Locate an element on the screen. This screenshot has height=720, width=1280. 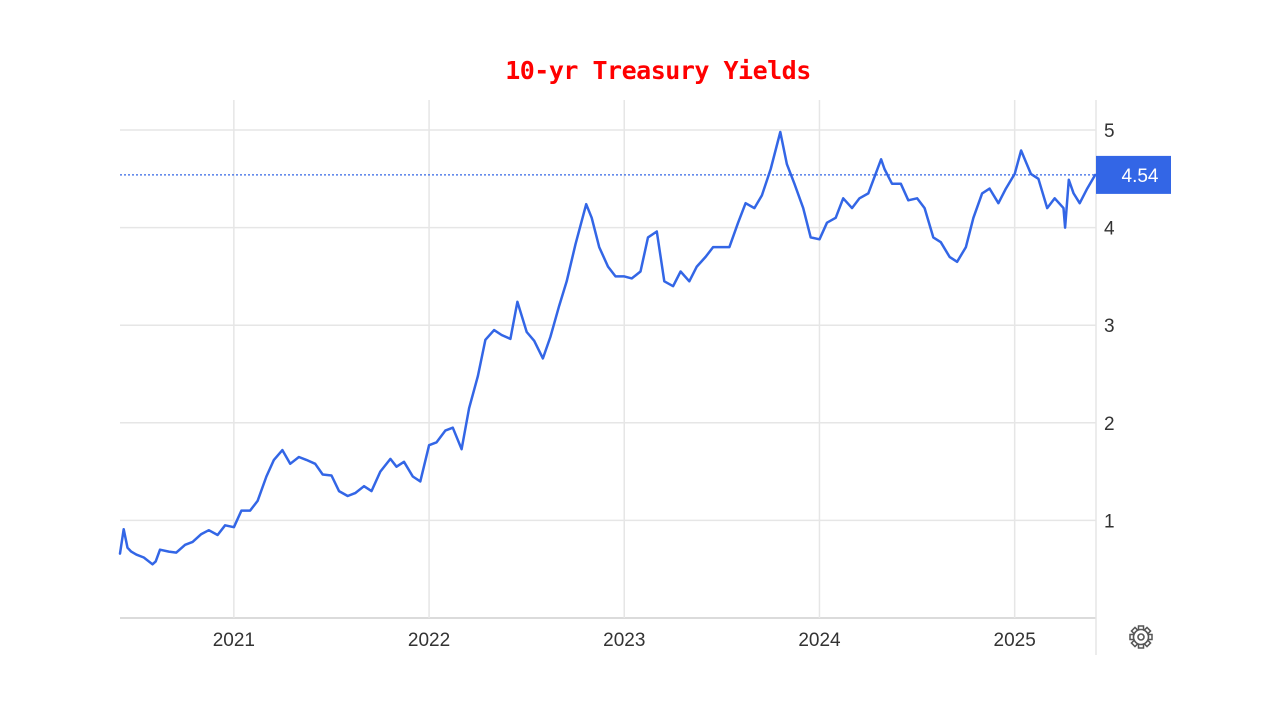
x-tick-label: 2023 is located at coordinates (624, 640).